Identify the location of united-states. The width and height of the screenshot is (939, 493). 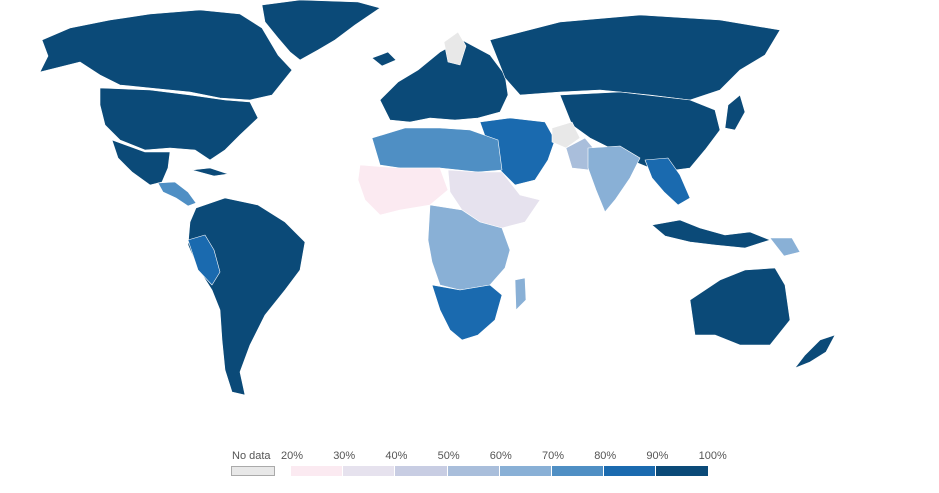
(179, 124).